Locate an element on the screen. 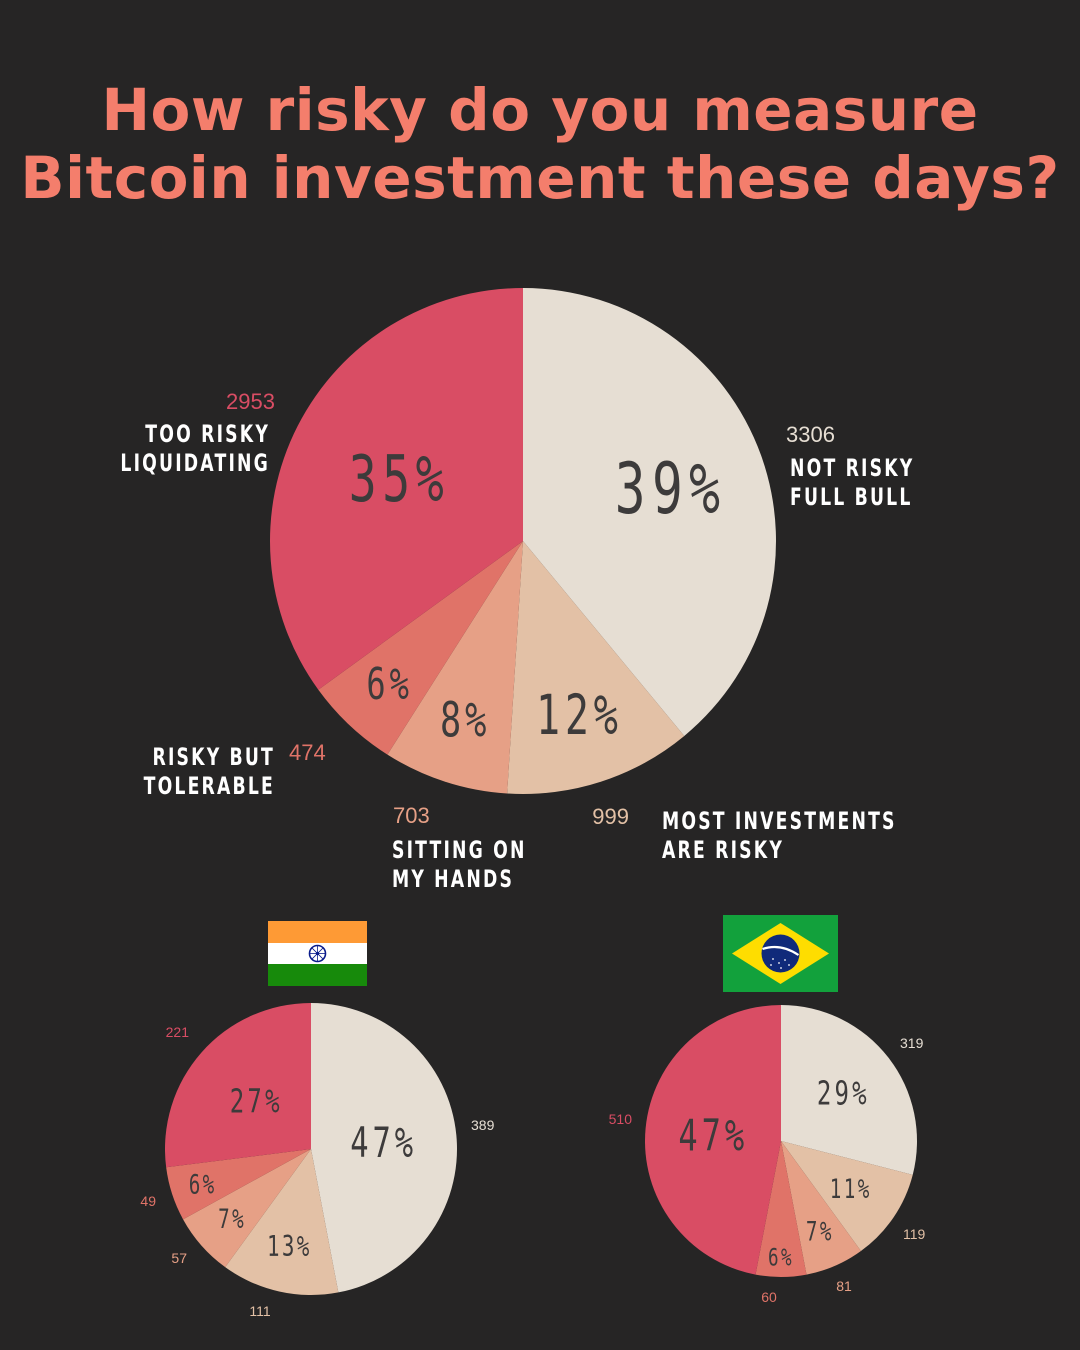 This screenshot has width=1080, height=1350. count-label: 119 is located at coordinates (914, 1234).